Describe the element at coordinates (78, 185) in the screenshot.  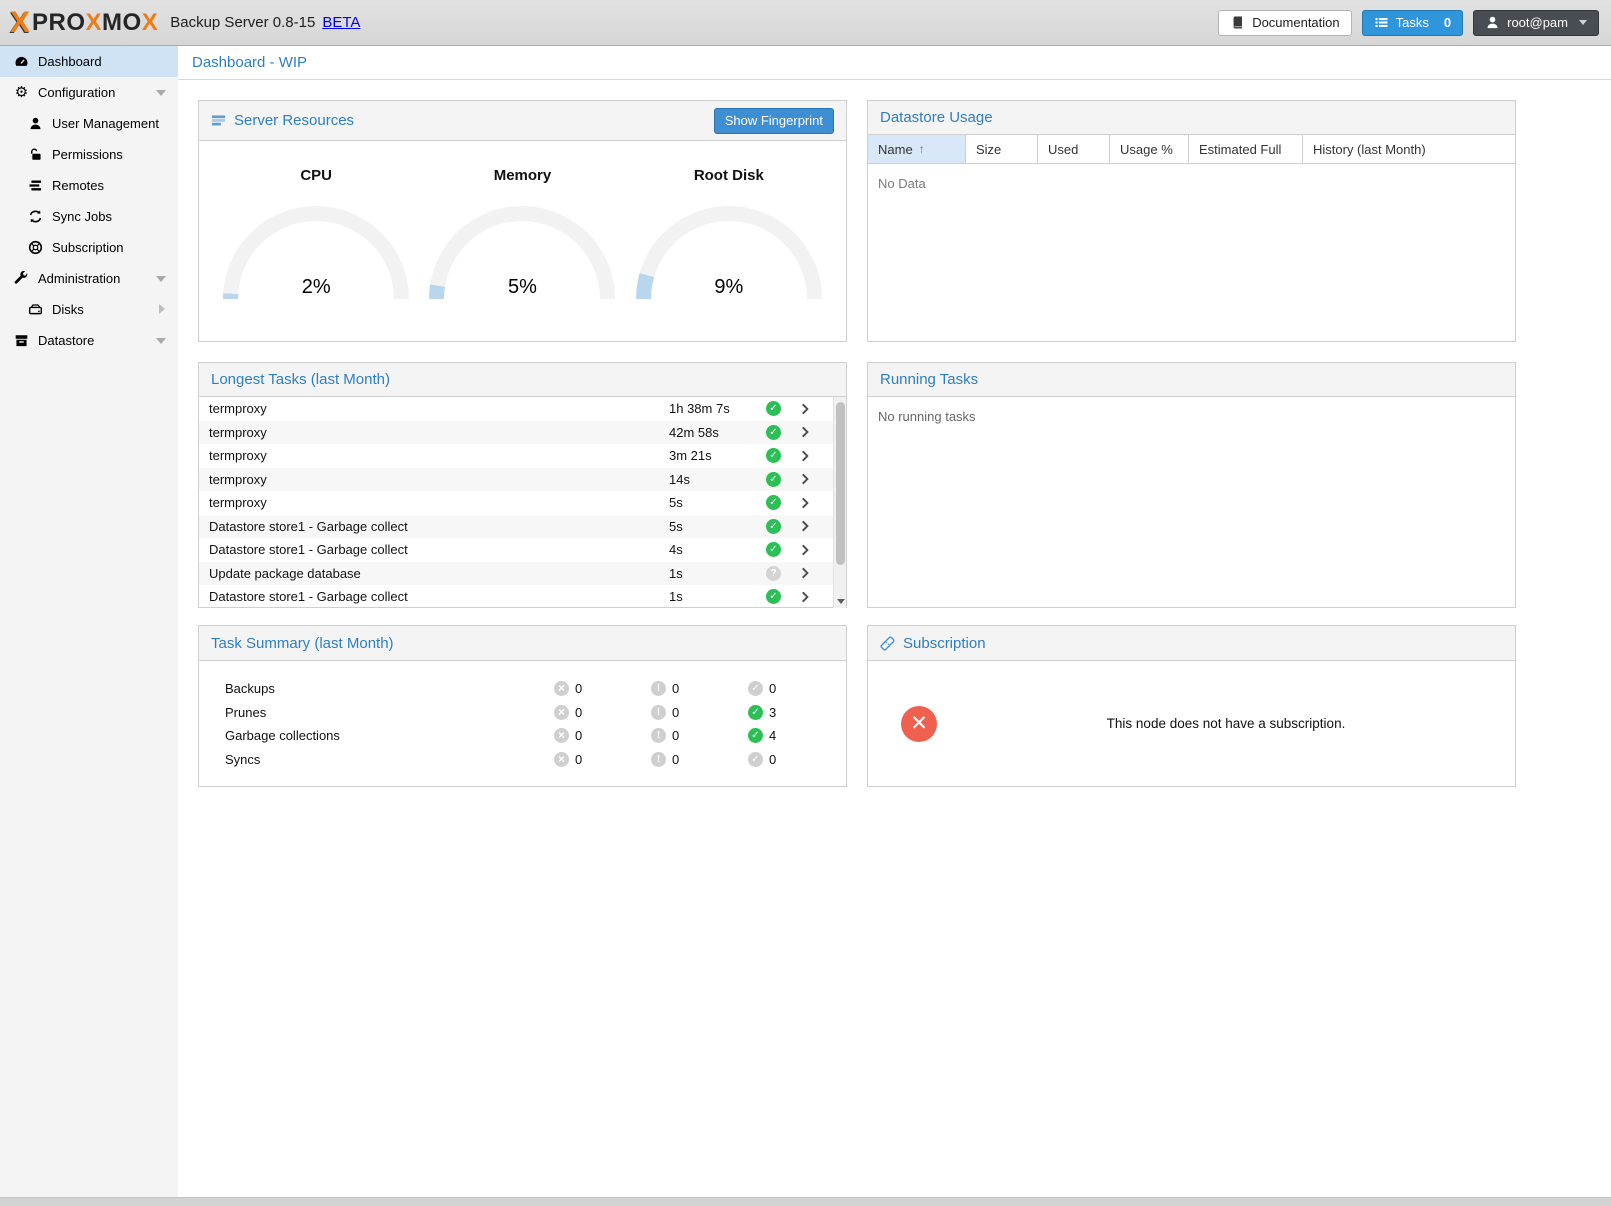
I see `sidebar-item-label: Remotes` at that location.